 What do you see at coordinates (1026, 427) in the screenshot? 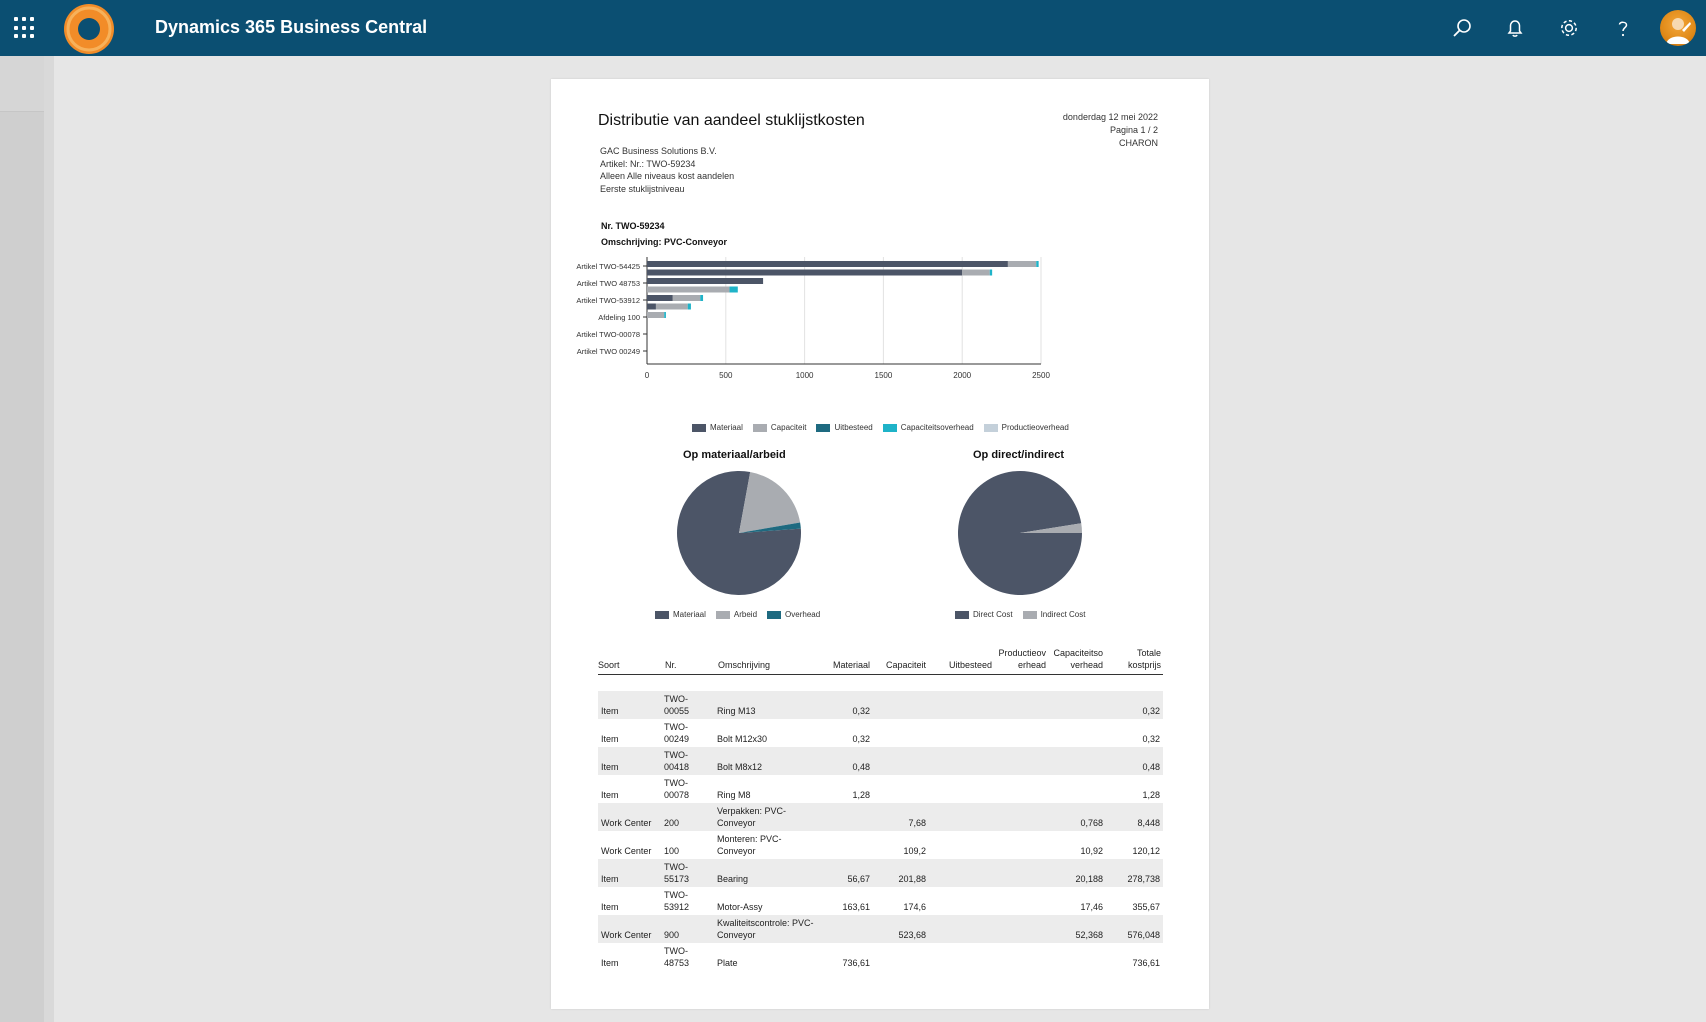
I see `legend-item: Productieoverhead` at bounding box center [1026, 427].